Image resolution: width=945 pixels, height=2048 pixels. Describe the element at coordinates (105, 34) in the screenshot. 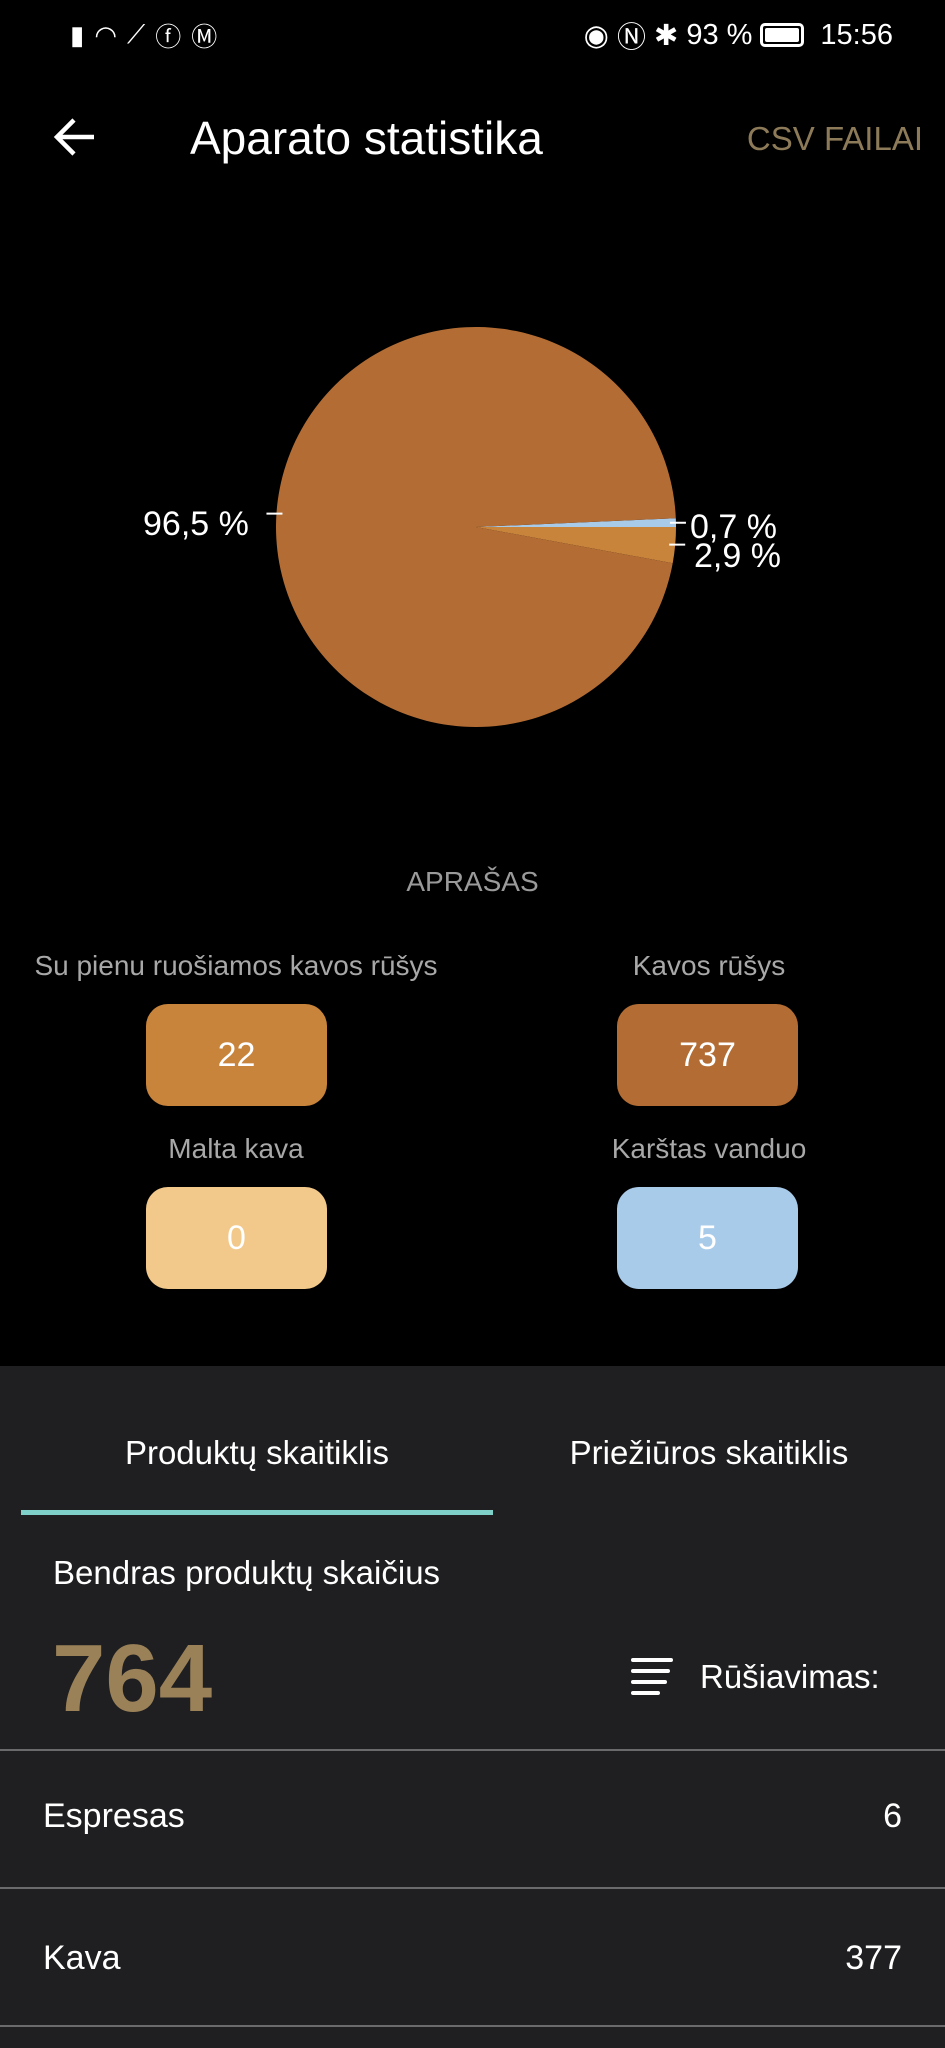

I see `wifi-icon: ◠` at that location.